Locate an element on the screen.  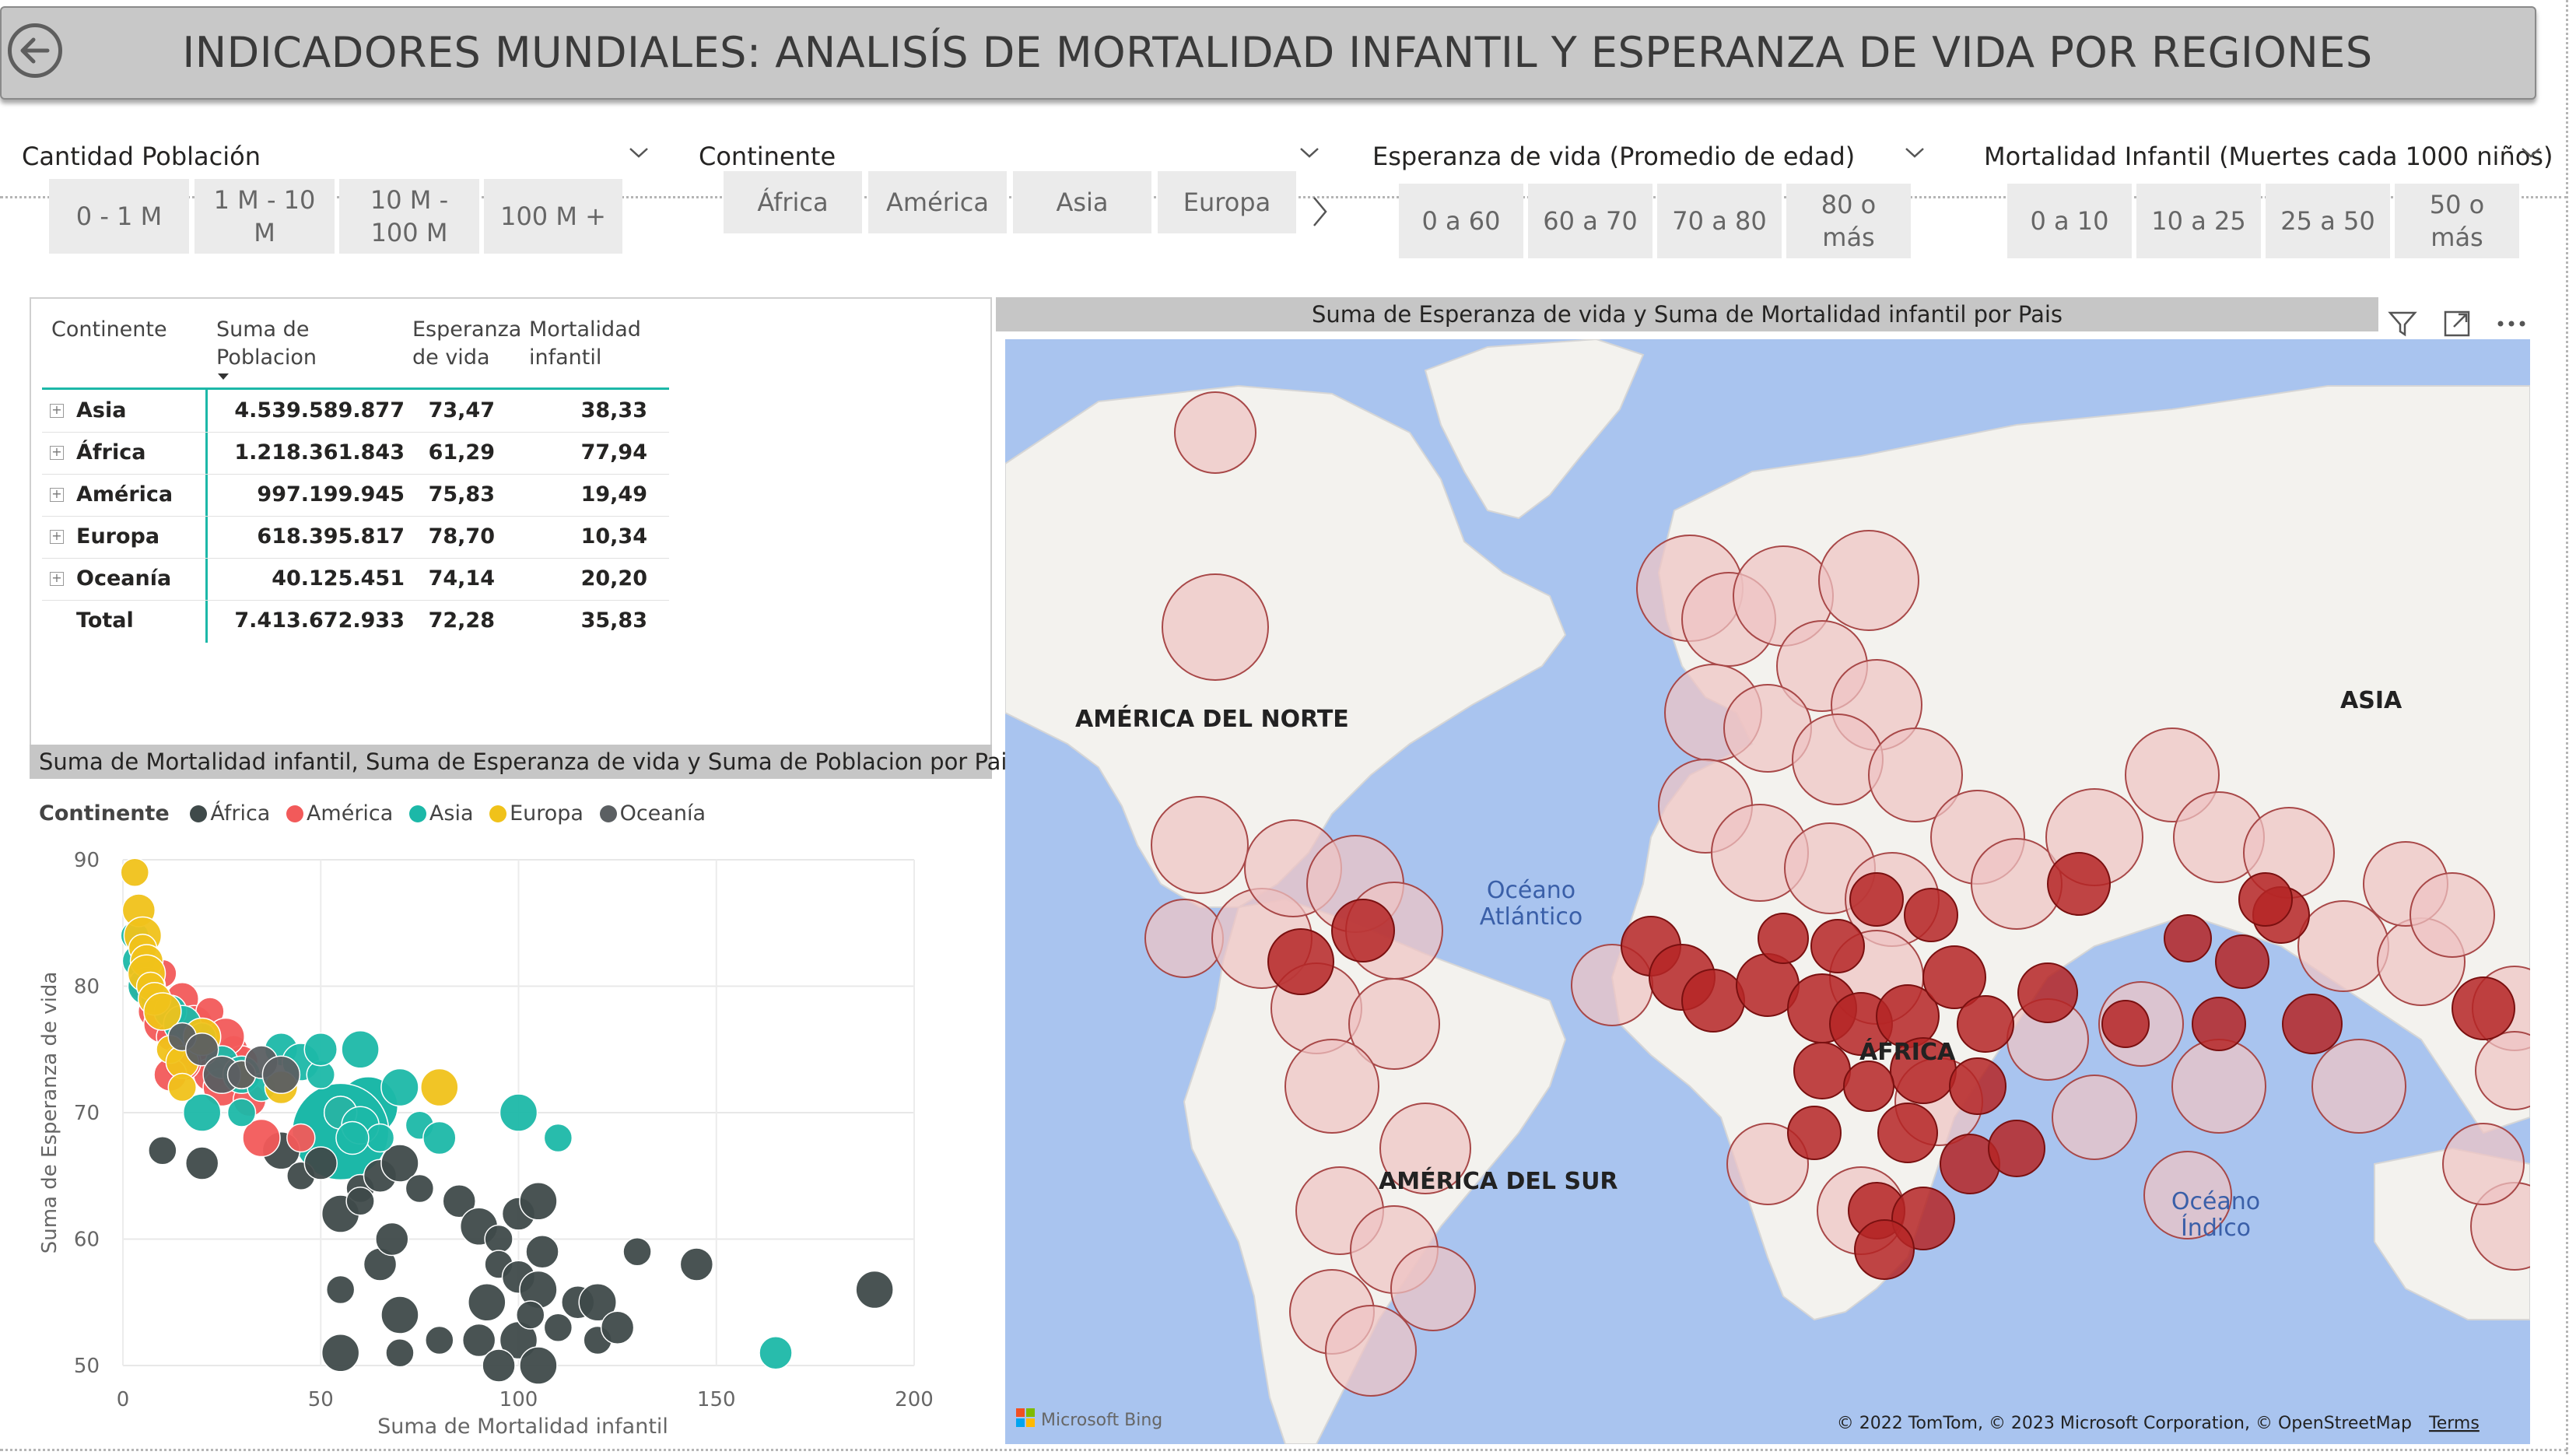
slicer-option: 0 a 60 is located at coordinates (1461, 221).